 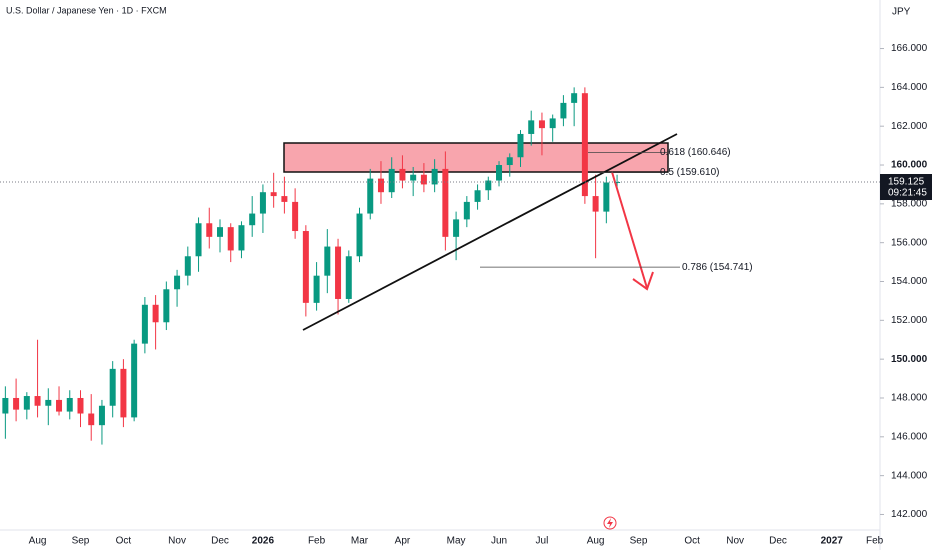 What do you see at coordinates (403, 541) in the screenshot?
I see `x-tick-label: Apr` at bounding box center [403, 541].